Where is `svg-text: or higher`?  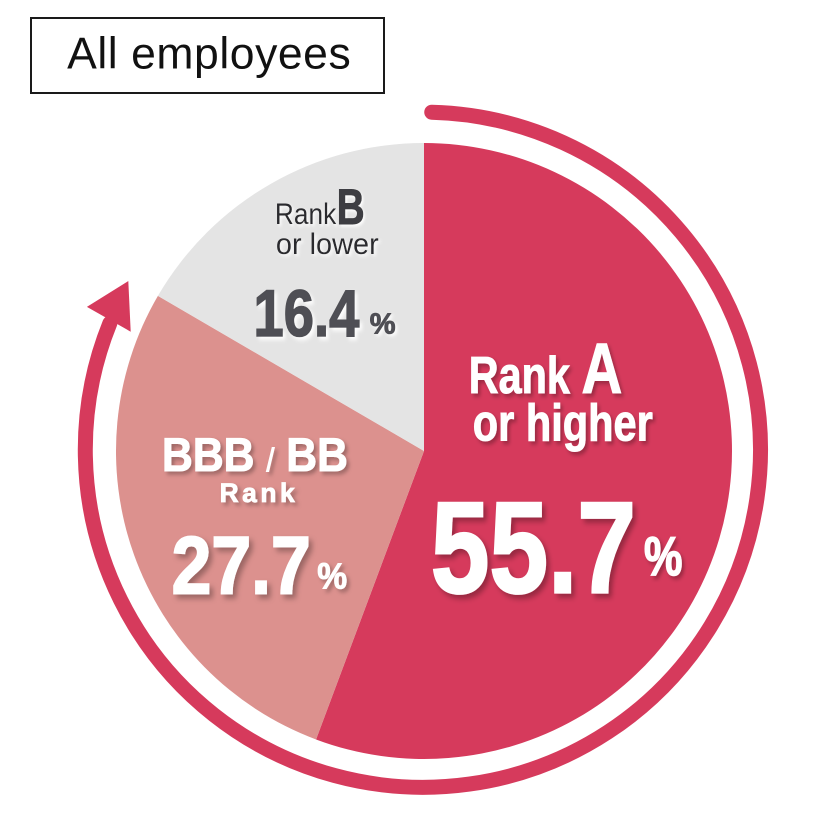 svg-text: or higher is located at coordinates (563, 422).